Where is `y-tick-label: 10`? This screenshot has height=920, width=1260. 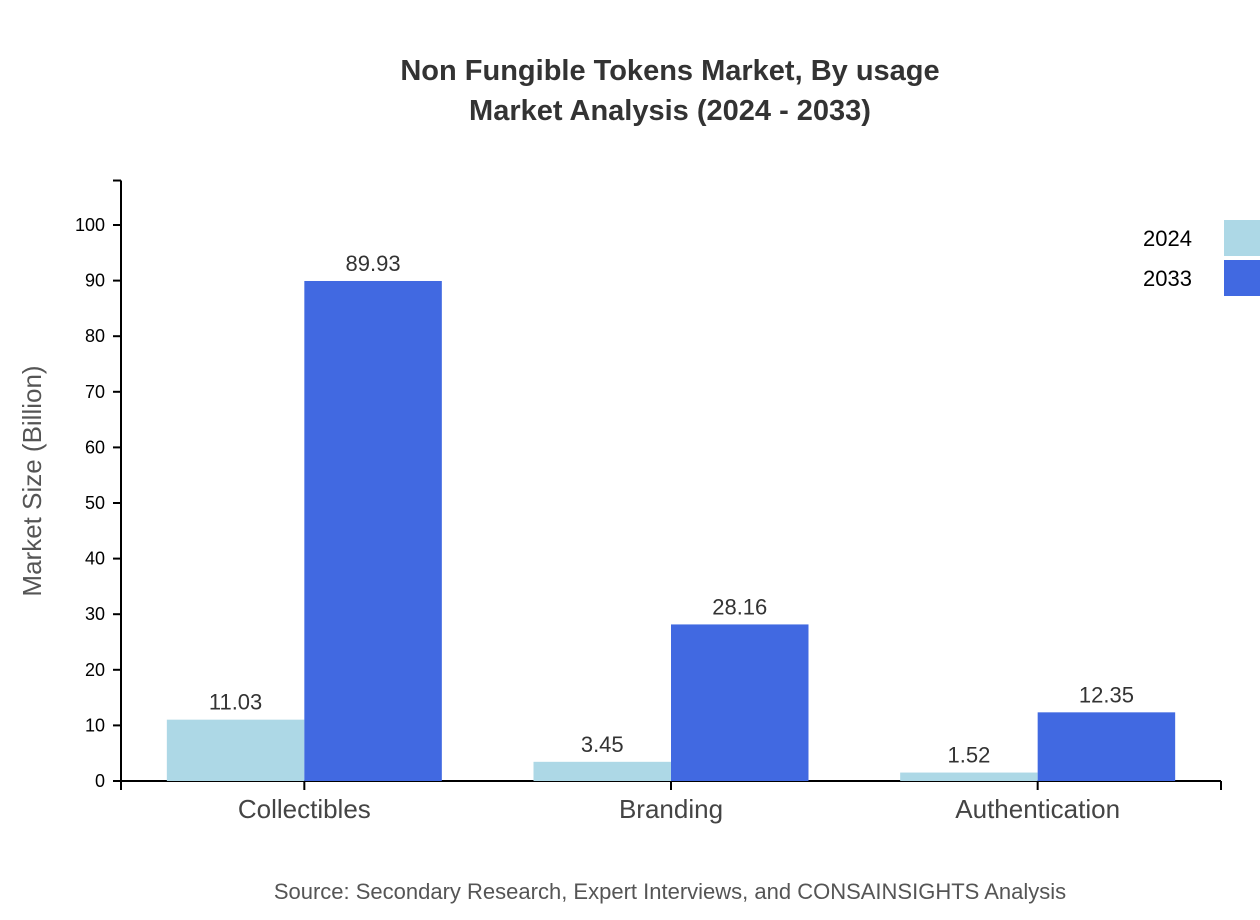 y-tick-label: 10 is located at coordinates (95, 725).